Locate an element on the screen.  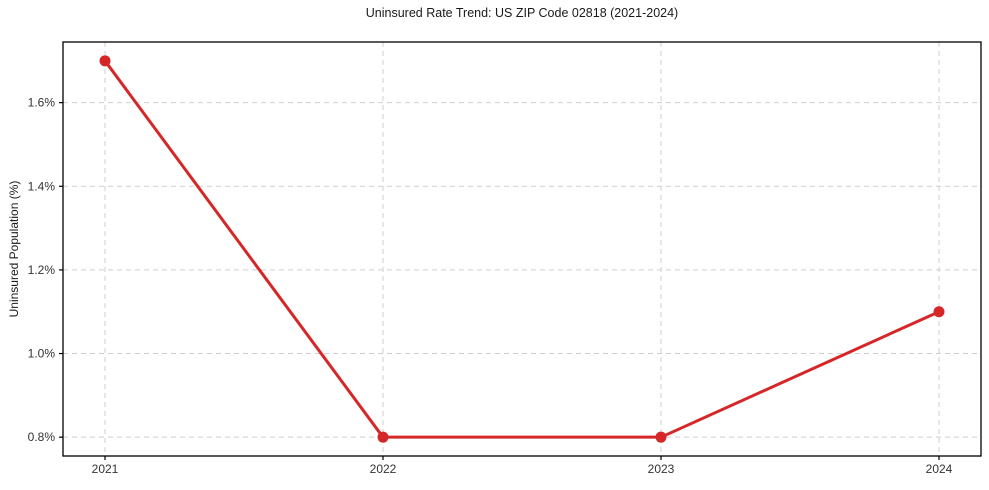
data-point-2021 is located at coordinates (105, 61).